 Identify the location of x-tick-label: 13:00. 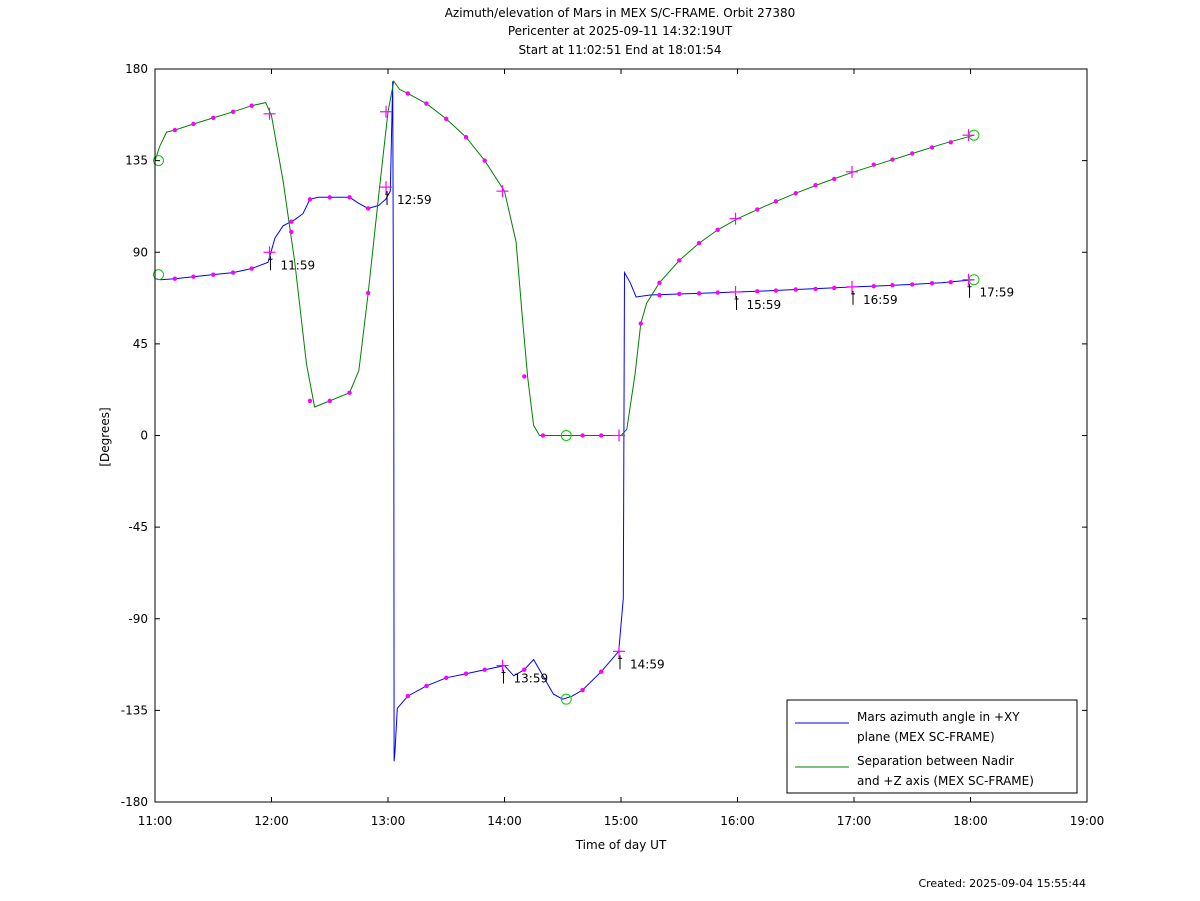
(388, 821).